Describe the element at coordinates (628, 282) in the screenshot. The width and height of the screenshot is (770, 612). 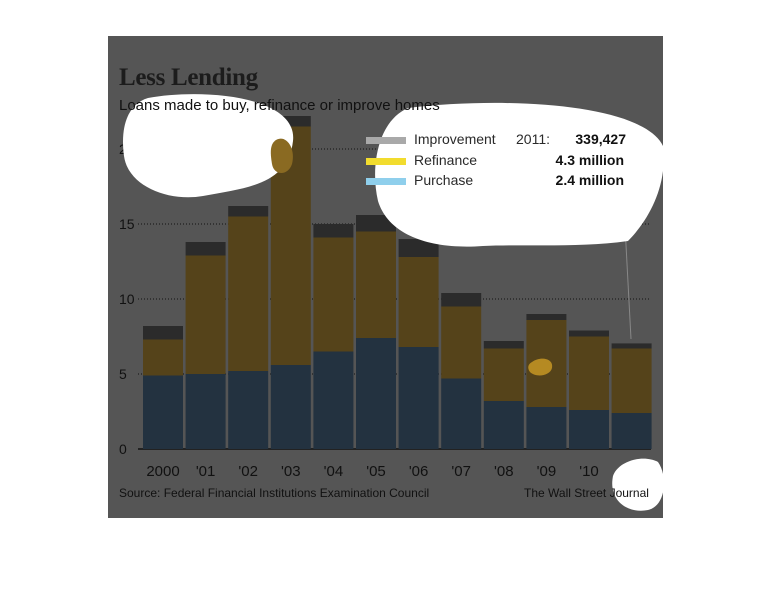
I see `callout-pointer` at that location.